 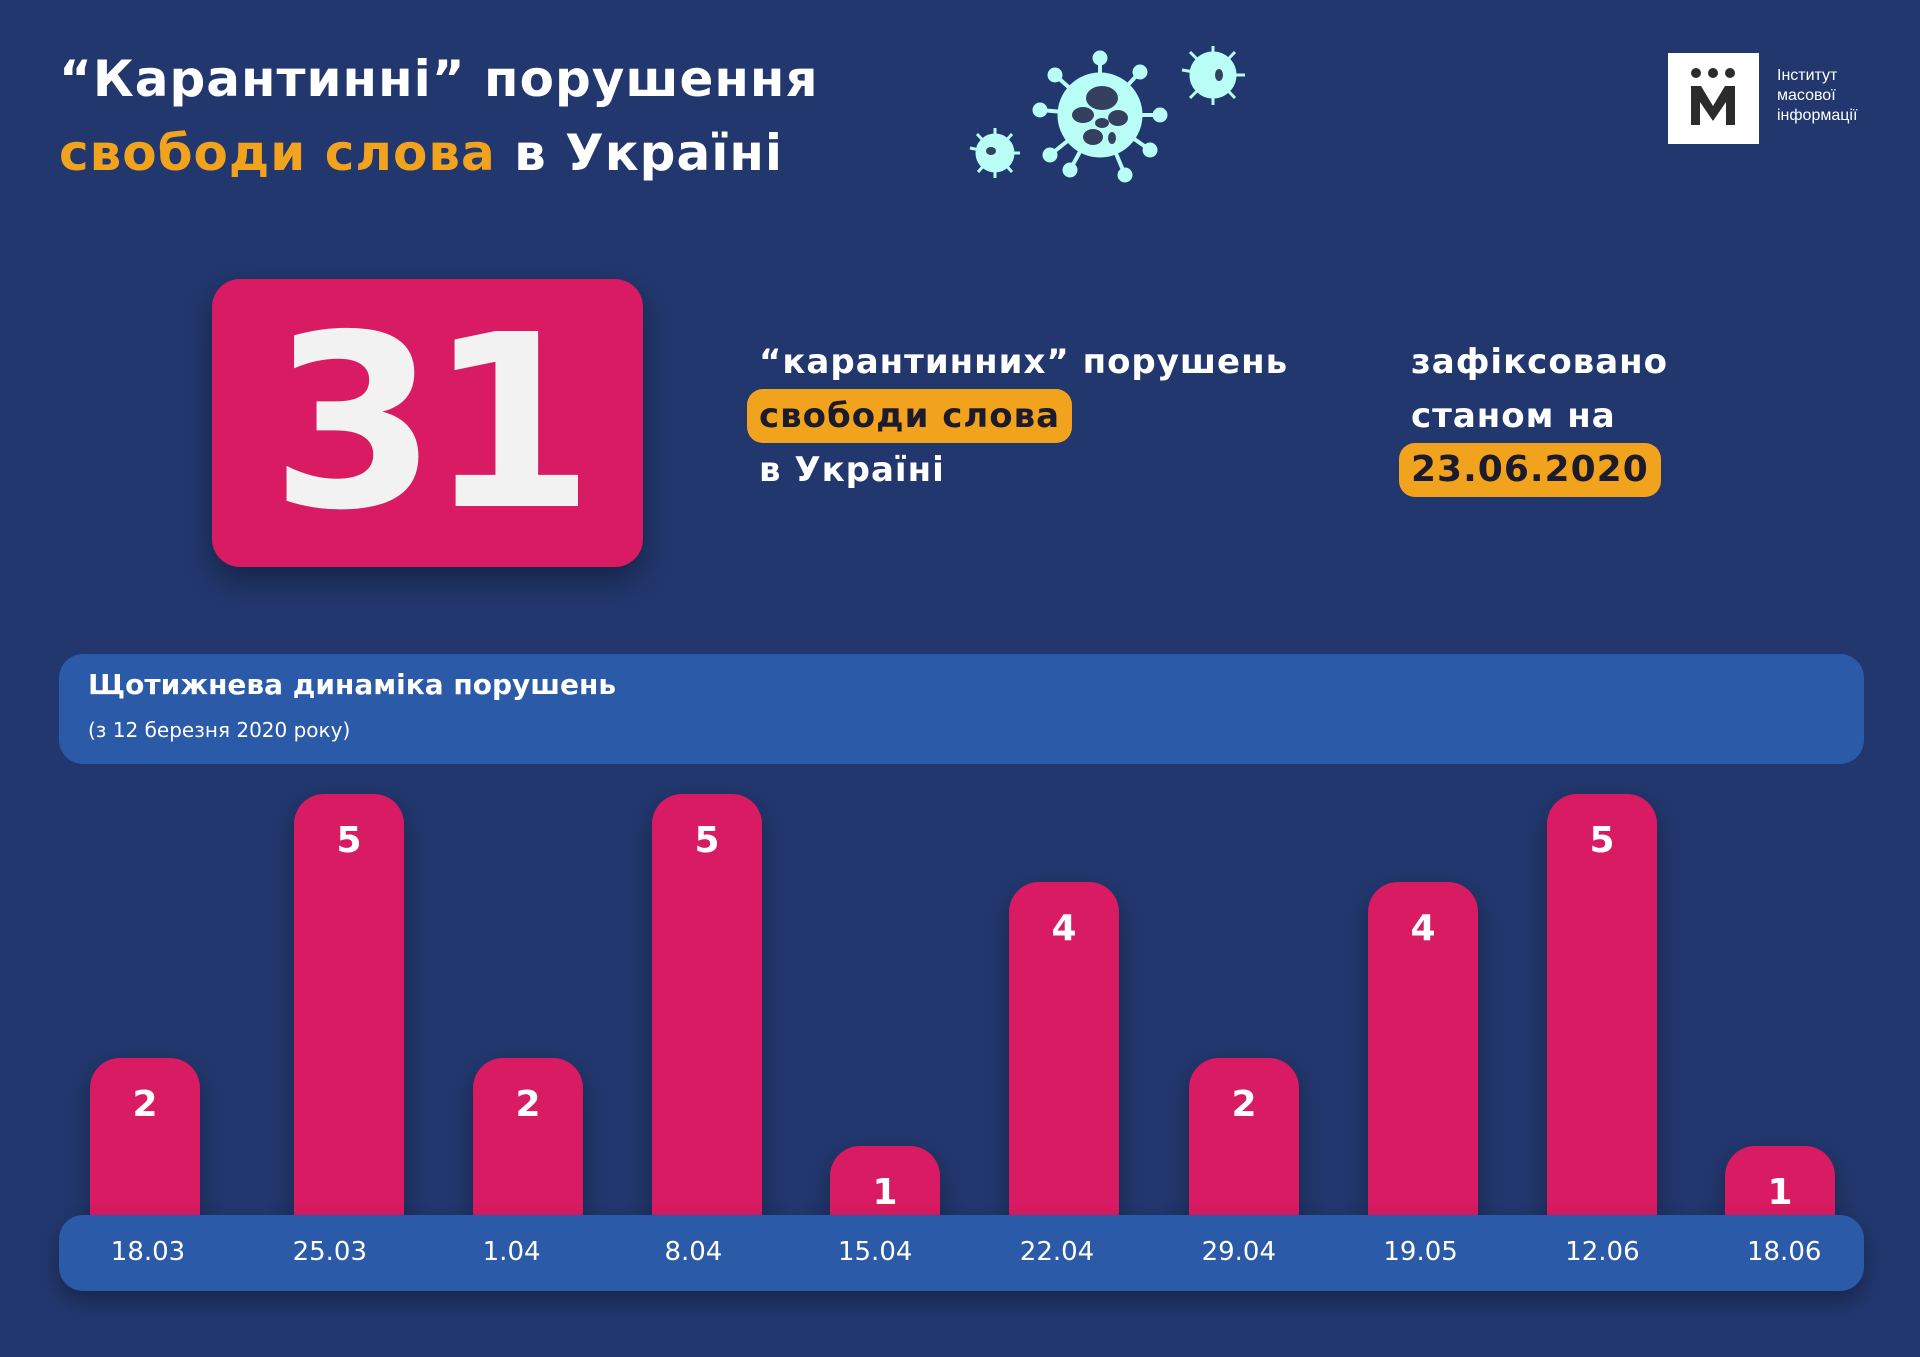 What do you see at coordinates (852, 470) in the screenshot?
I see `stat-line: в Україні` at bounding box center [852, 470].